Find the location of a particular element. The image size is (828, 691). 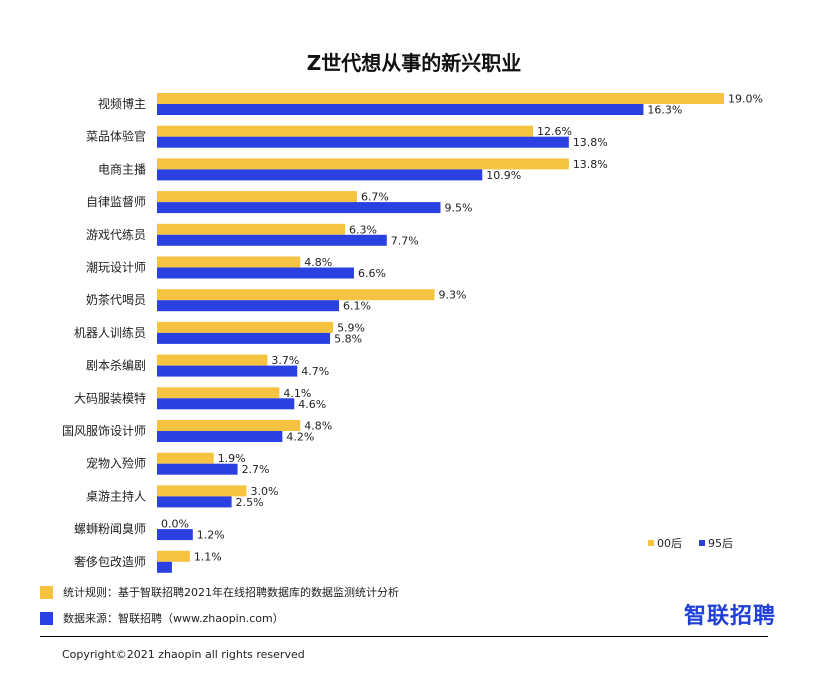

category-label: 国风服饰设计师 is located at coordinates (104, 431).